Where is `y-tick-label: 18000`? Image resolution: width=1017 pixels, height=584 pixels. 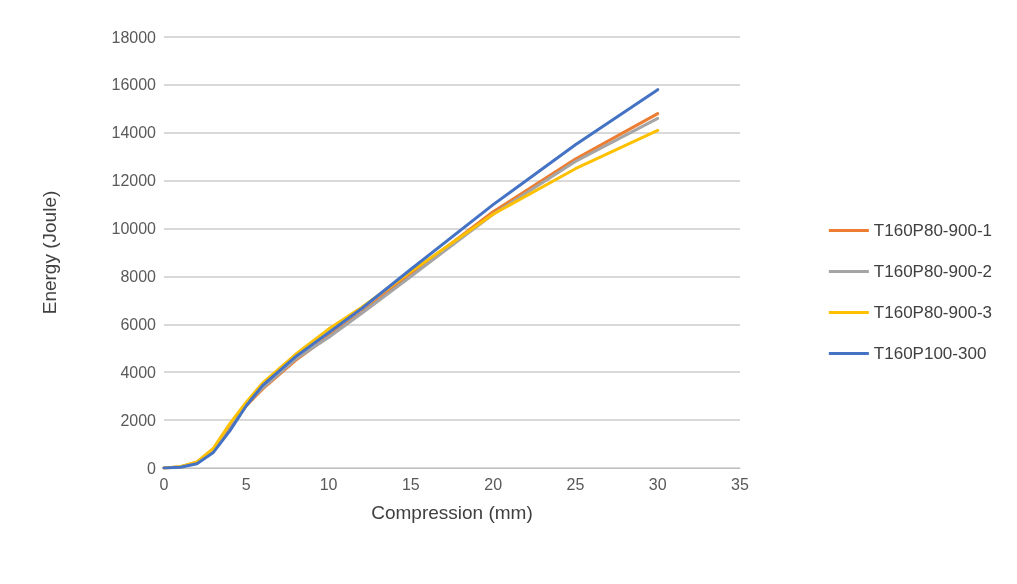 y-tick-label: 18000 is located at coordinates (134, 37).